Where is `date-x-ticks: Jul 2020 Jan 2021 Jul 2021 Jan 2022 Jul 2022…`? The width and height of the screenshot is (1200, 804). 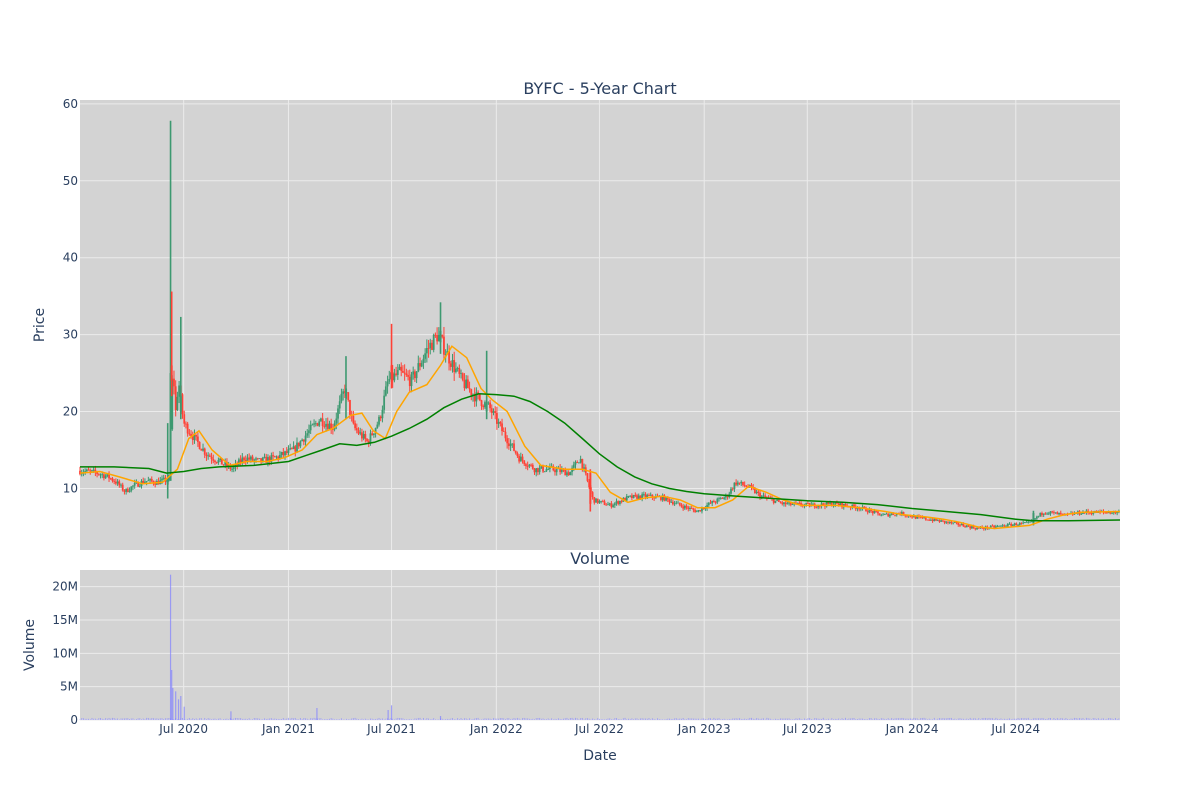 date-x-ticks: Jul 2020 Jan 2021 Jul 2021 Jan 2022 Jul 2022… is located at coordinates (599, 729).